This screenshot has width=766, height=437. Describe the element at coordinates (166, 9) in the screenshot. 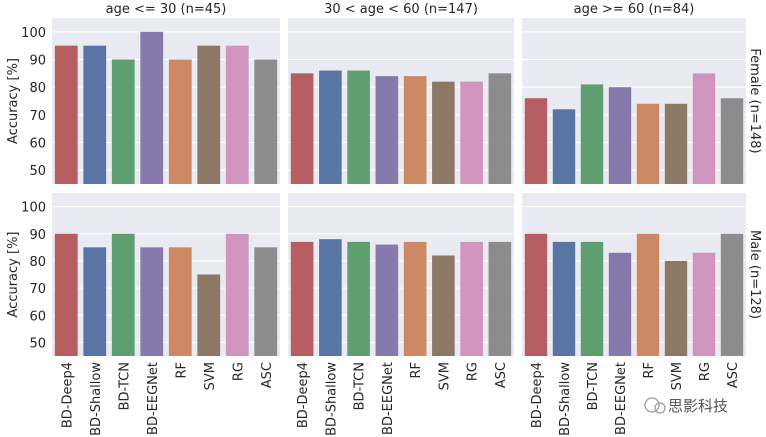

I see `panel-title: age <= 30 (n=45)` at that location.